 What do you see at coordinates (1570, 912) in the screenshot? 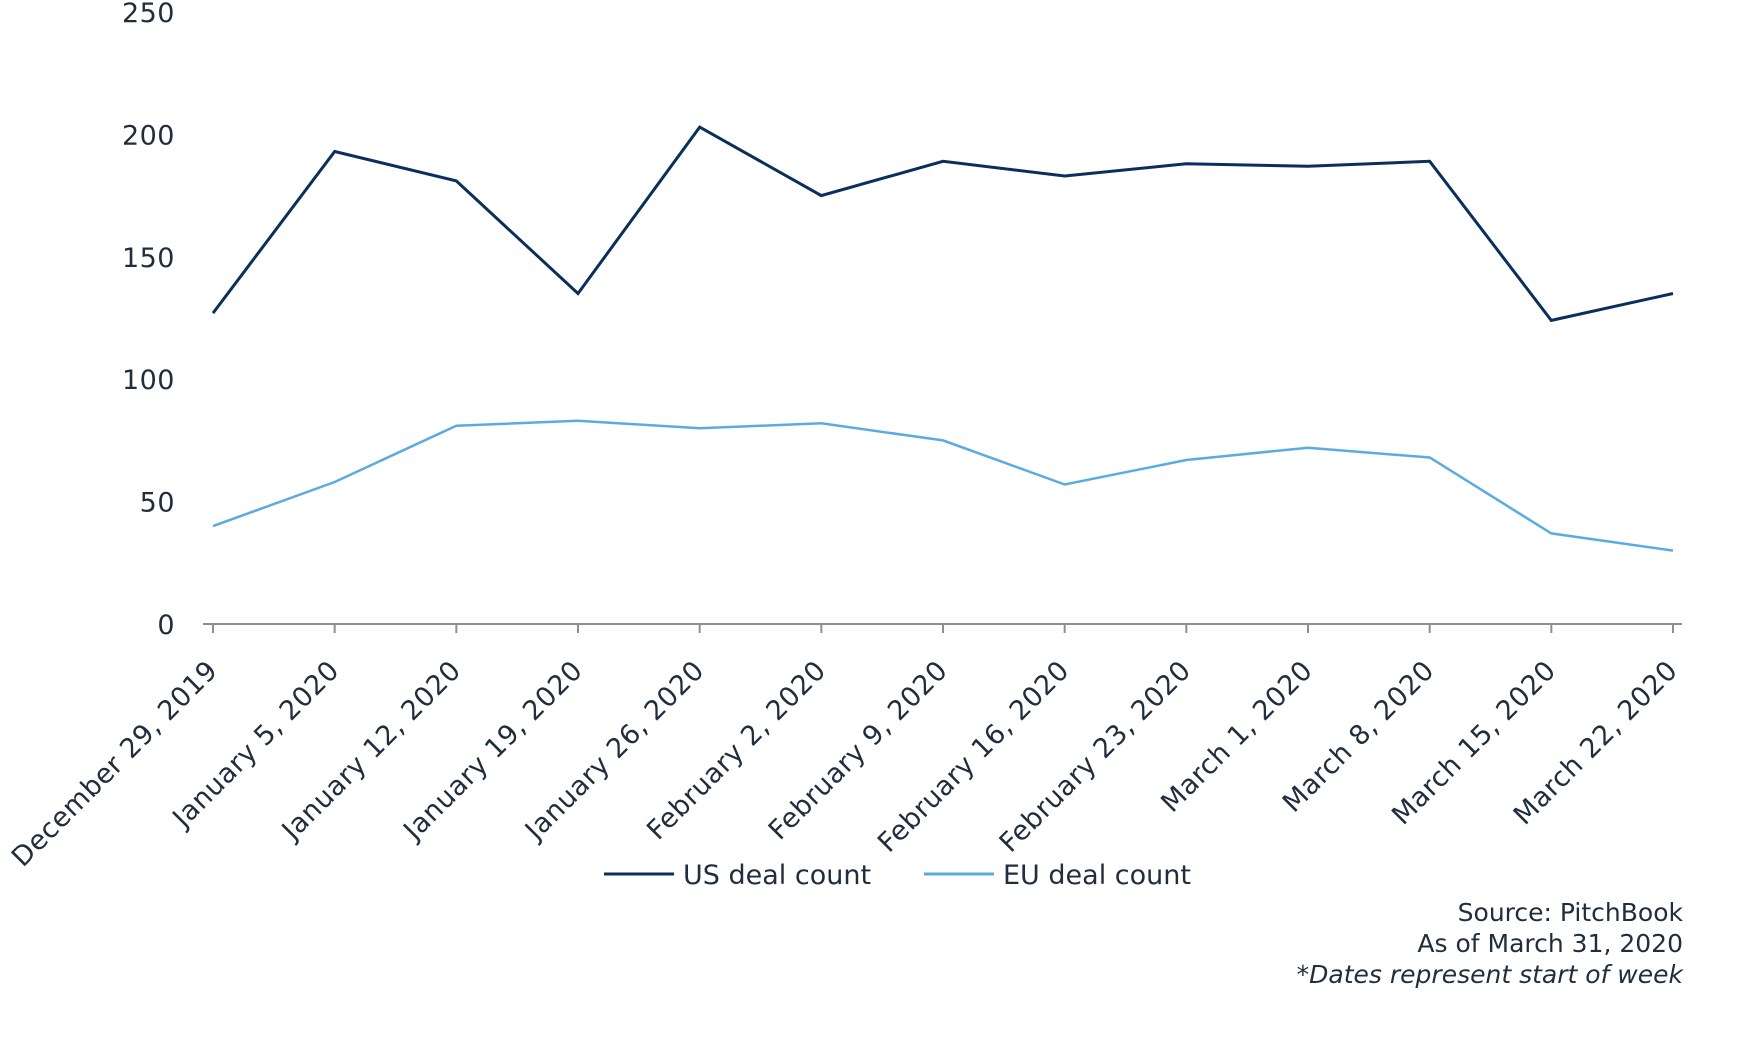
I see `source-note: Source: PitchBook` at bounding box center [1570, 912].